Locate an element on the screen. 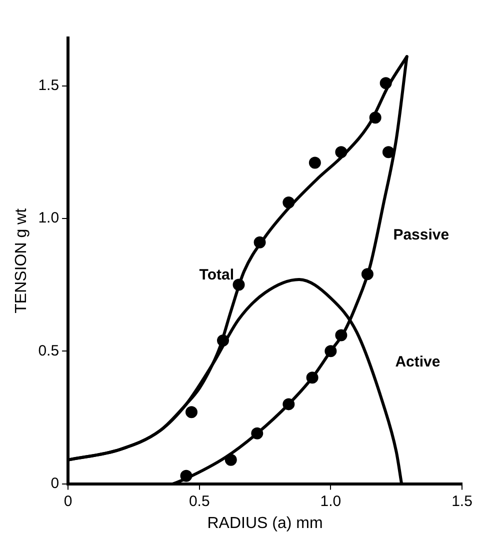  series-label: Passive is located at coordinates (421, 235).